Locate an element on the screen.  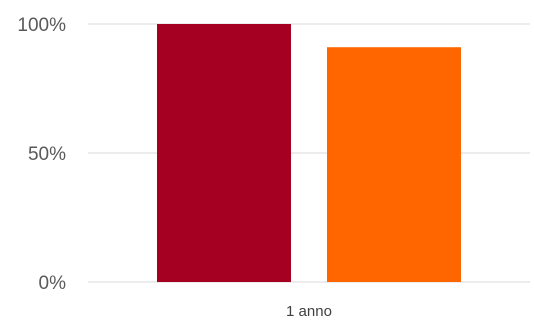
y-tick-label: 50% is located at coordinates (47, 154).